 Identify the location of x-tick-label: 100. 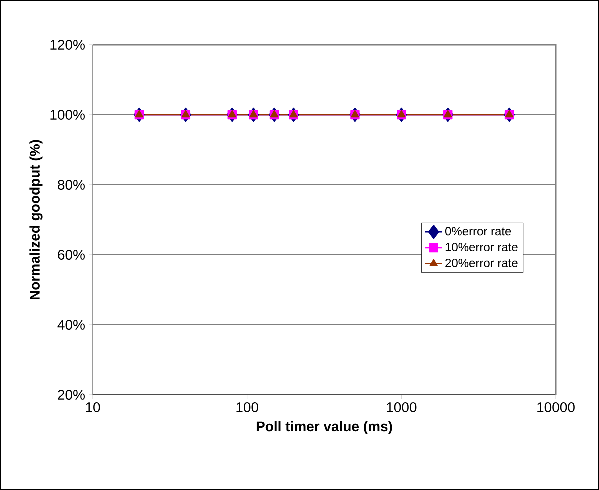
(247, 407).